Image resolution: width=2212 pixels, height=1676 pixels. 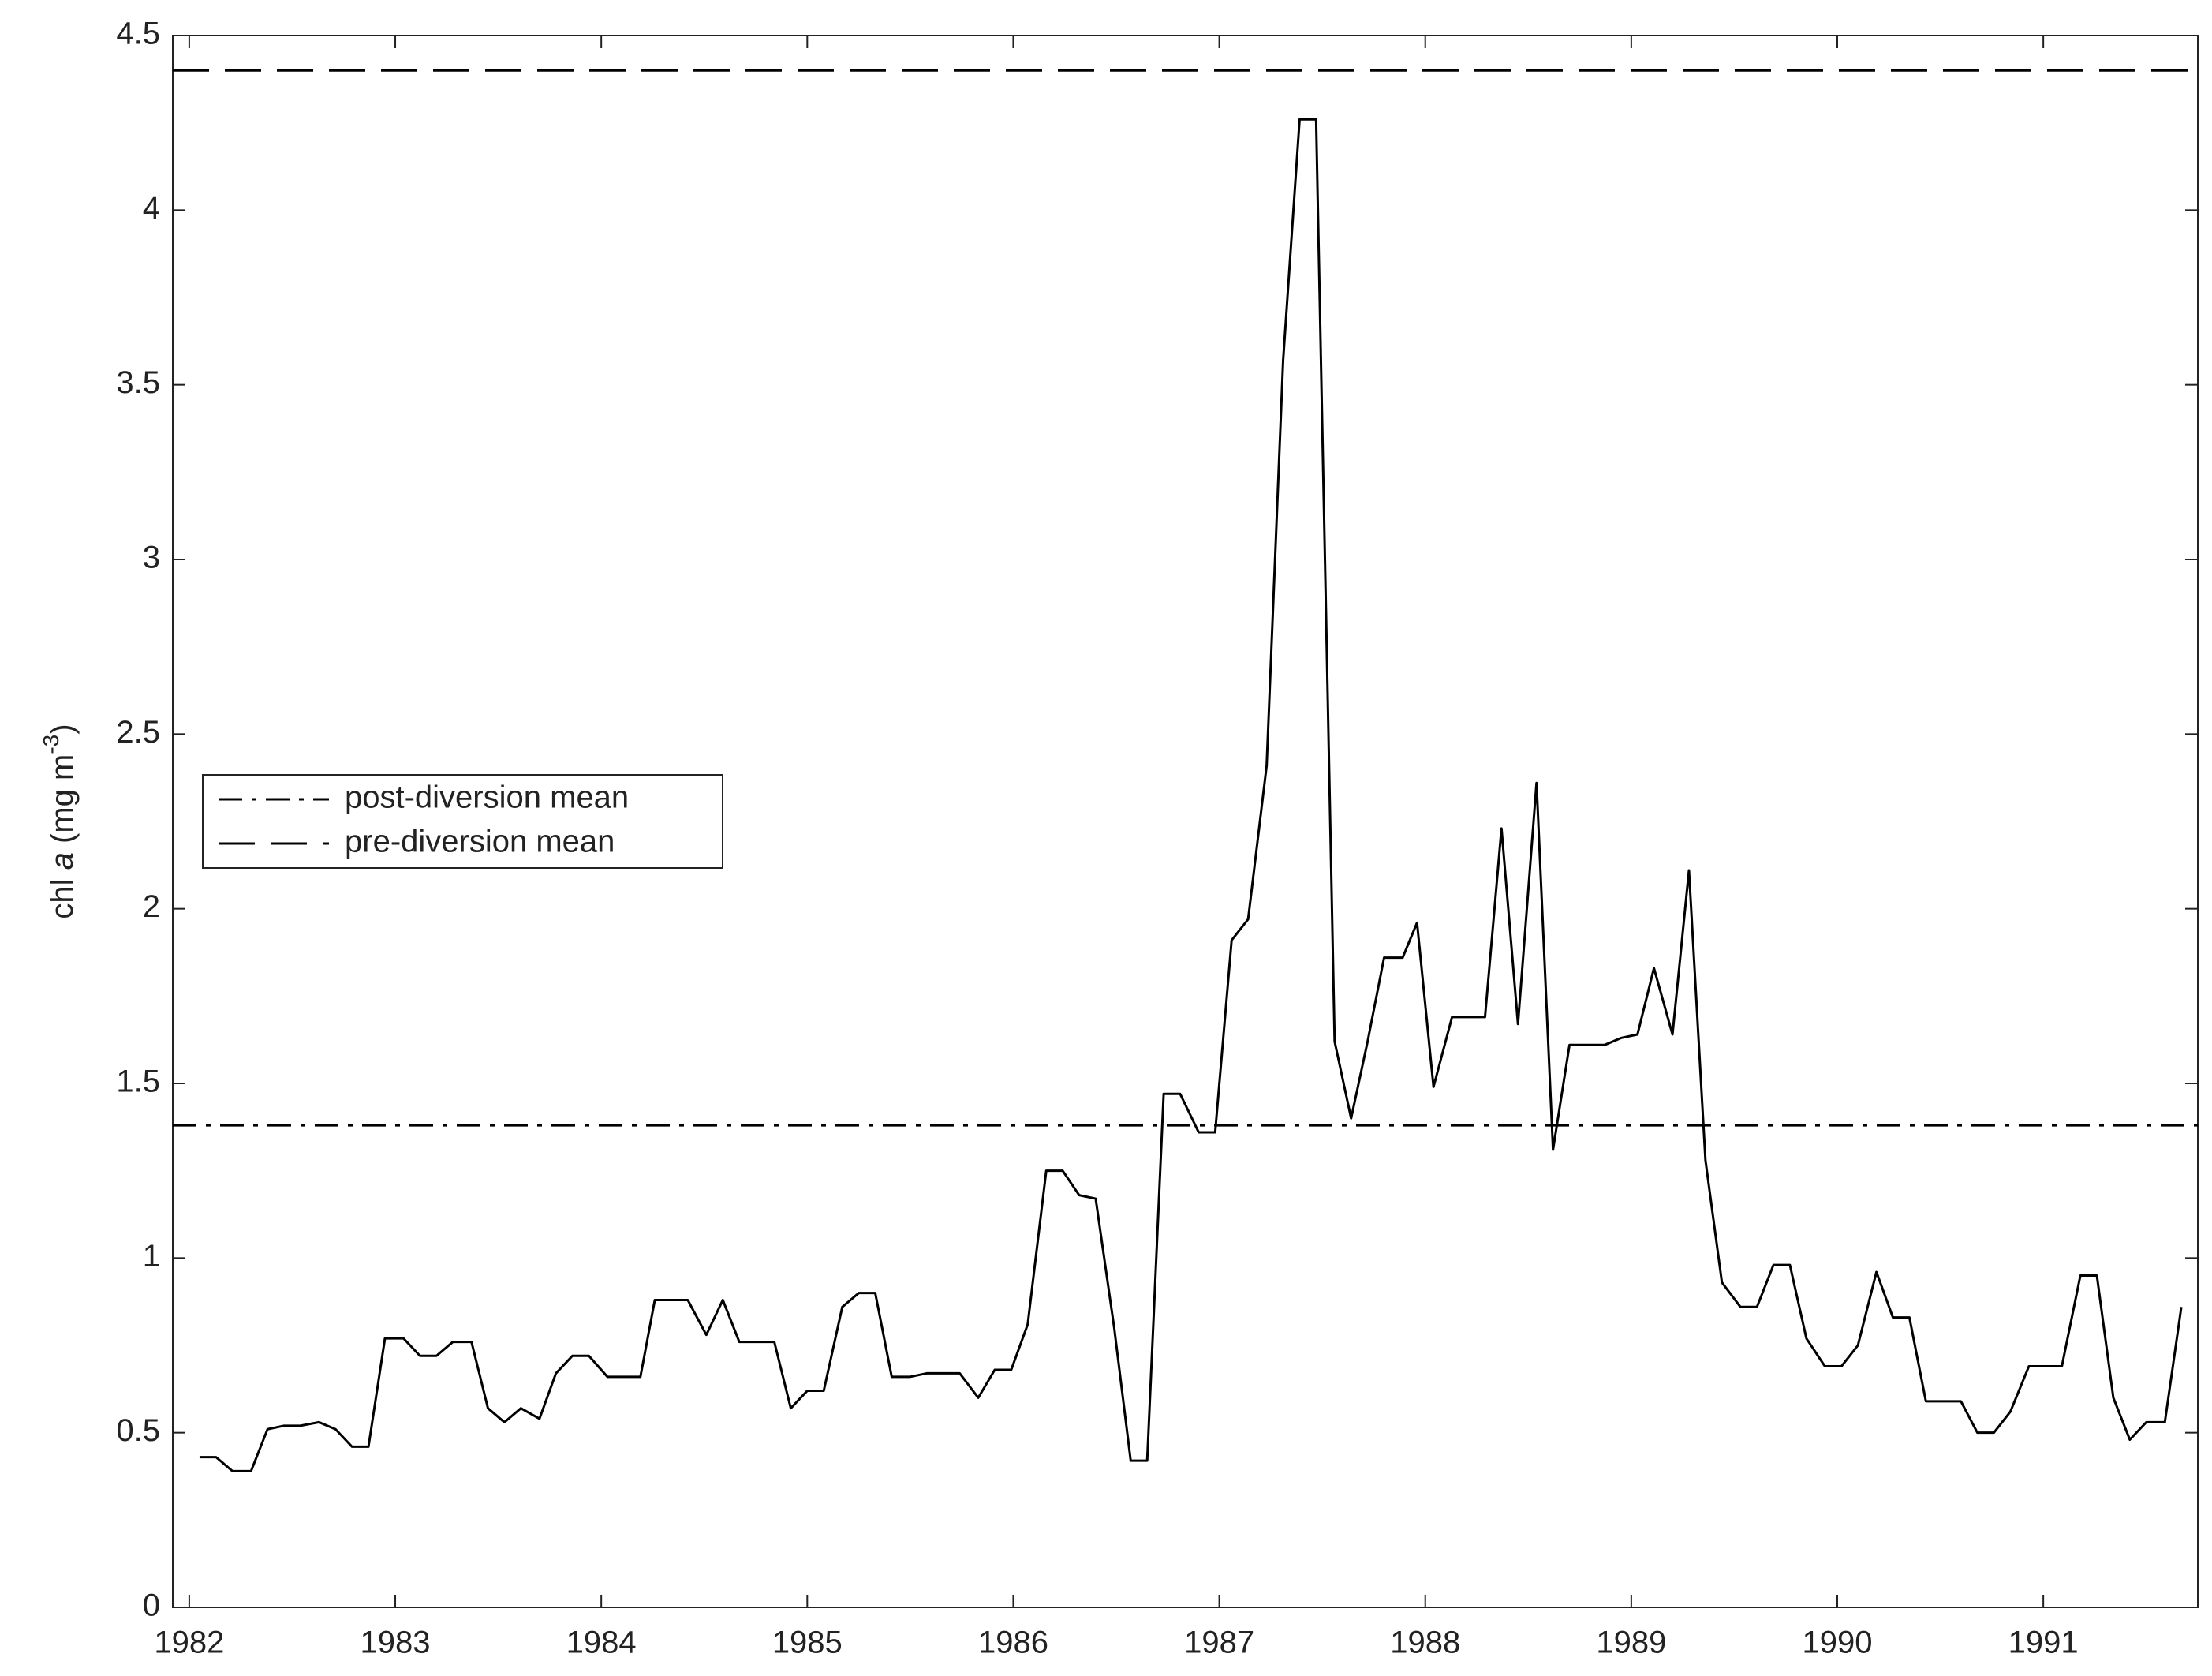 What do you see at coordinates (396, 1642) in the screenshot?
I see `x-tick-label: 1983` at bounding box center [396, 1642].